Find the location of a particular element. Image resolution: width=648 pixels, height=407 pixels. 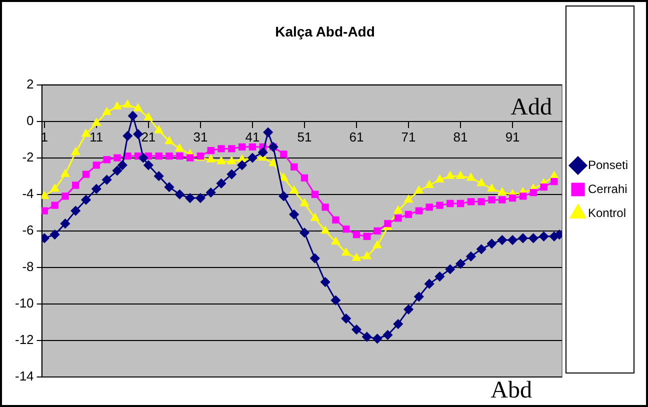

x-tick-label: 31 is located at coordinates (200, 137).